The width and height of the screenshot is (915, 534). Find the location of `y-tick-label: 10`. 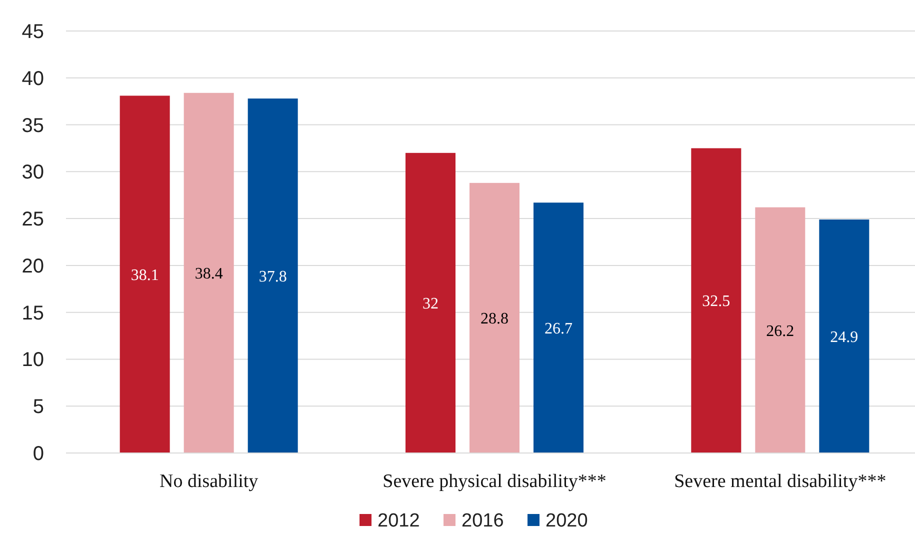

y-tick-label: 10 is located at coordinates (33, 360).